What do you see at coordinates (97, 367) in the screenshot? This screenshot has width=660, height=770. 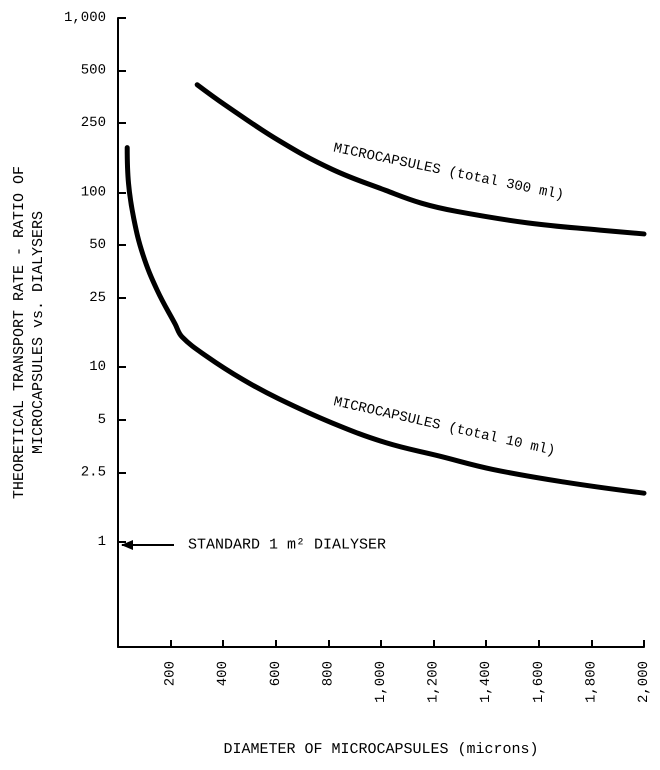 I see `y-tick-label: 10` at bounding box center [97, 367].